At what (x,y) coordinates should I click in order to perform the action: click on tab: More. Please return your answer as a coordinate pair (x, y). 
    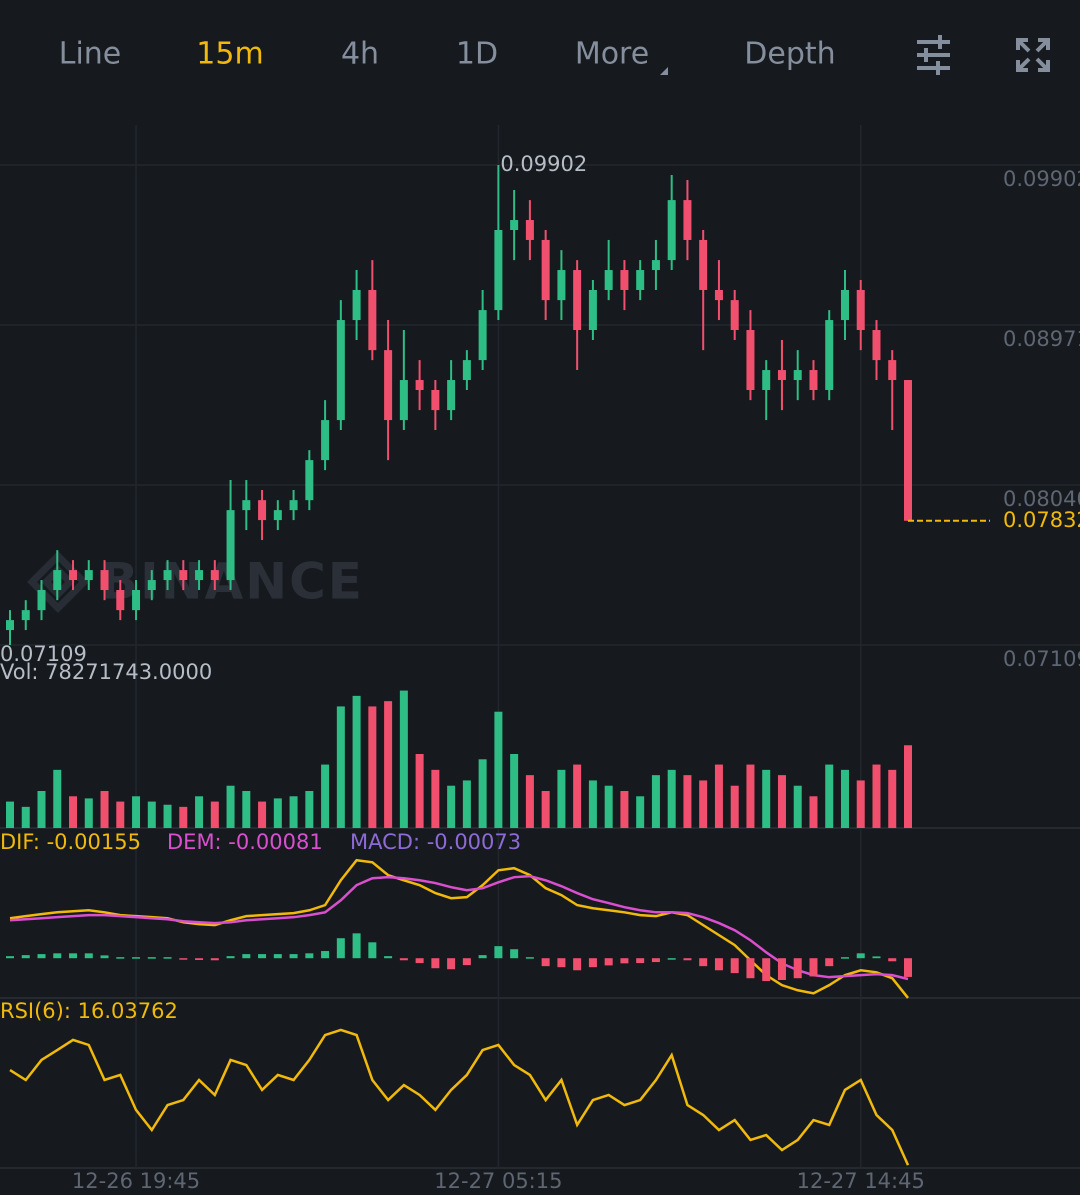
    Looking at the image, I should click on (612, 54).